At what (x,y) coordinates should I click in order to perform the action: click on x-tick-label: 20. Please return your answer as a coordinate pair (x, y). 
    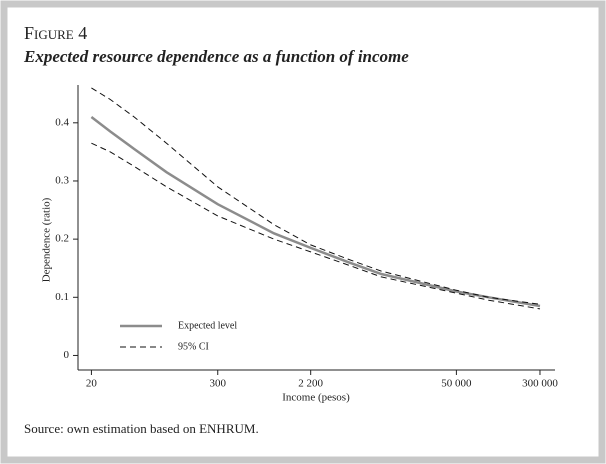
    Looking at the image, I should click on (92, 384).